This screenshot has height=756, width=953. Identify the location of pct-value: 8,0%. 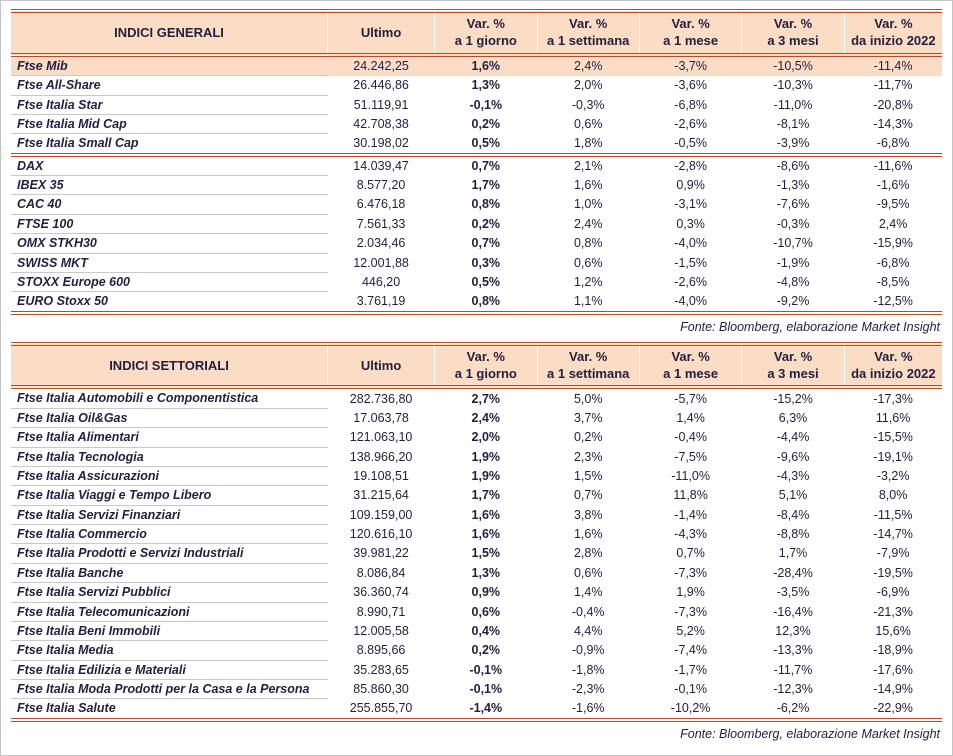
(893, 495).